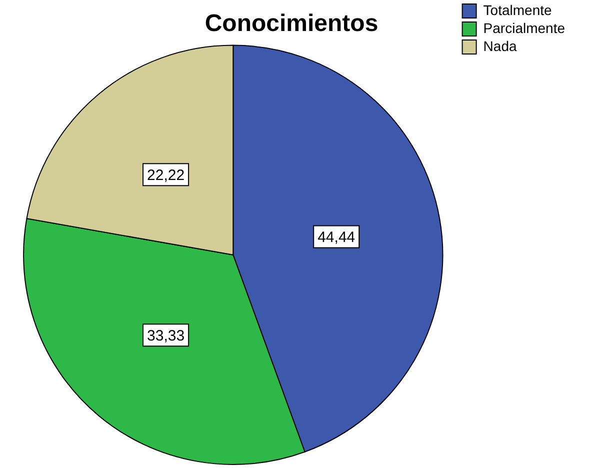  What do you see at coordinates (337, 237) in the screenshot?
I see `data-label: 44,44` at bounding box center [337, 237].